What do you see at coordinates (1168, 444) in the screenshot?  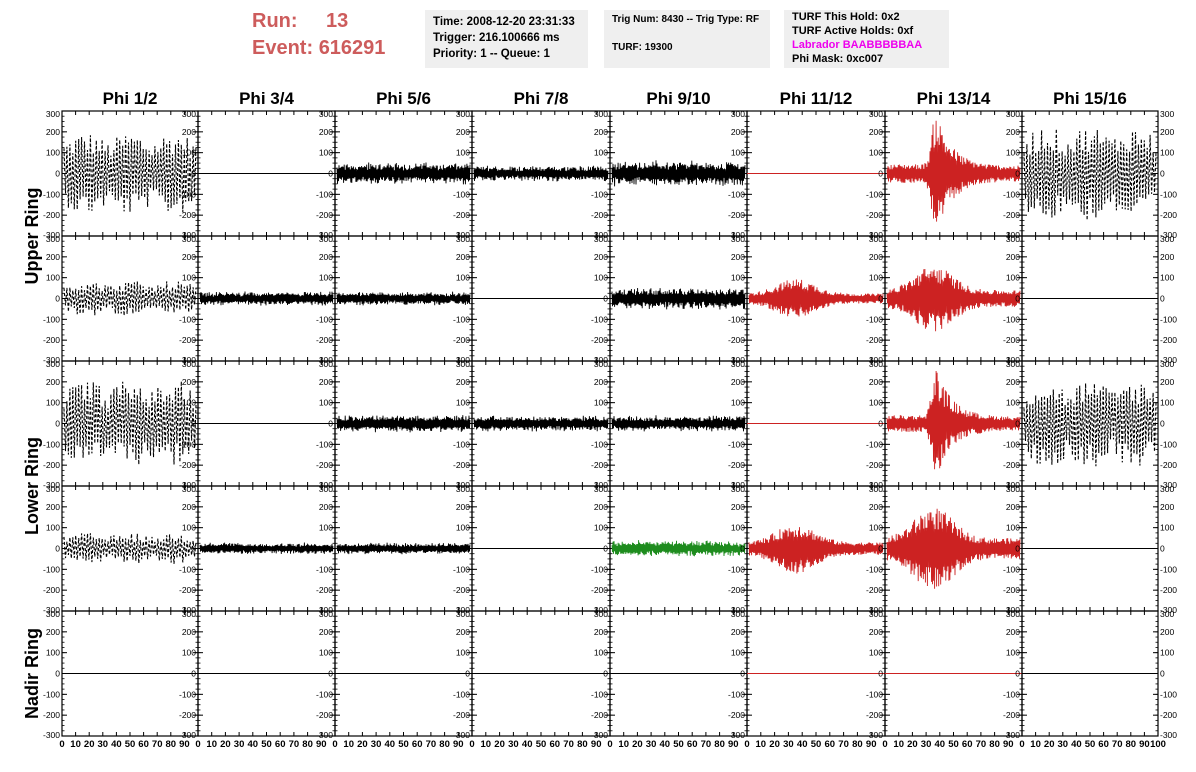 I see `y-tick-label-right: -100` at bounding box center [1168, 444].